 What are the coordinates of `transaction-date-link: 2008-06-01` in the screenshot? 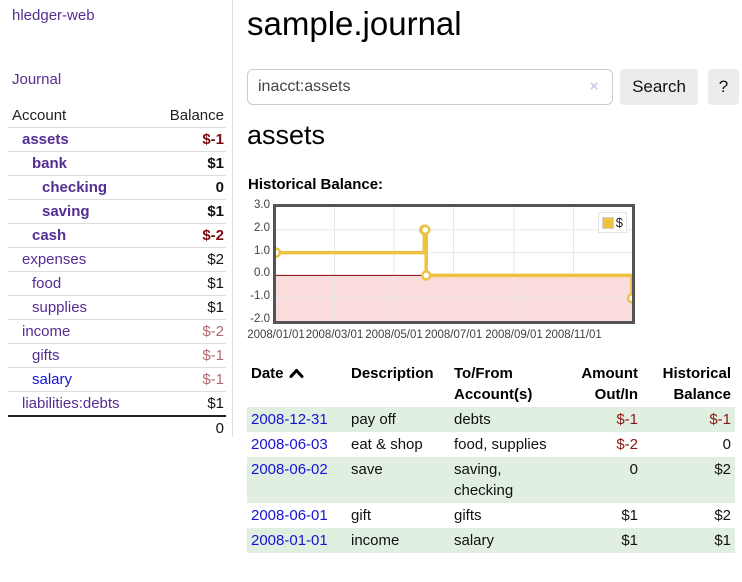 It's located at (289, 515).